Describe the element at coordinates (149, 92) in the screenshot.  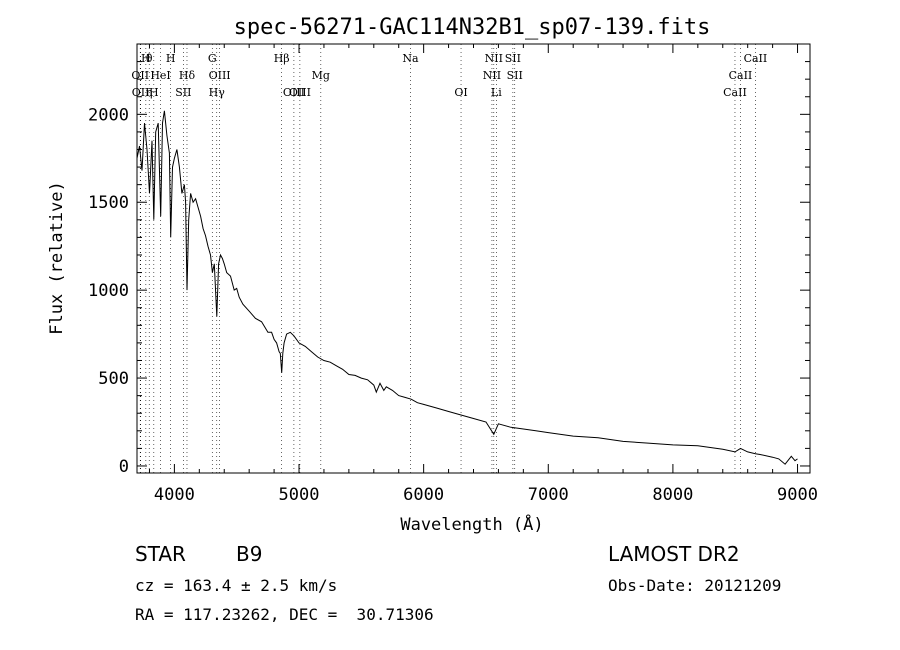
I see `line-marker-label: η` at that location.